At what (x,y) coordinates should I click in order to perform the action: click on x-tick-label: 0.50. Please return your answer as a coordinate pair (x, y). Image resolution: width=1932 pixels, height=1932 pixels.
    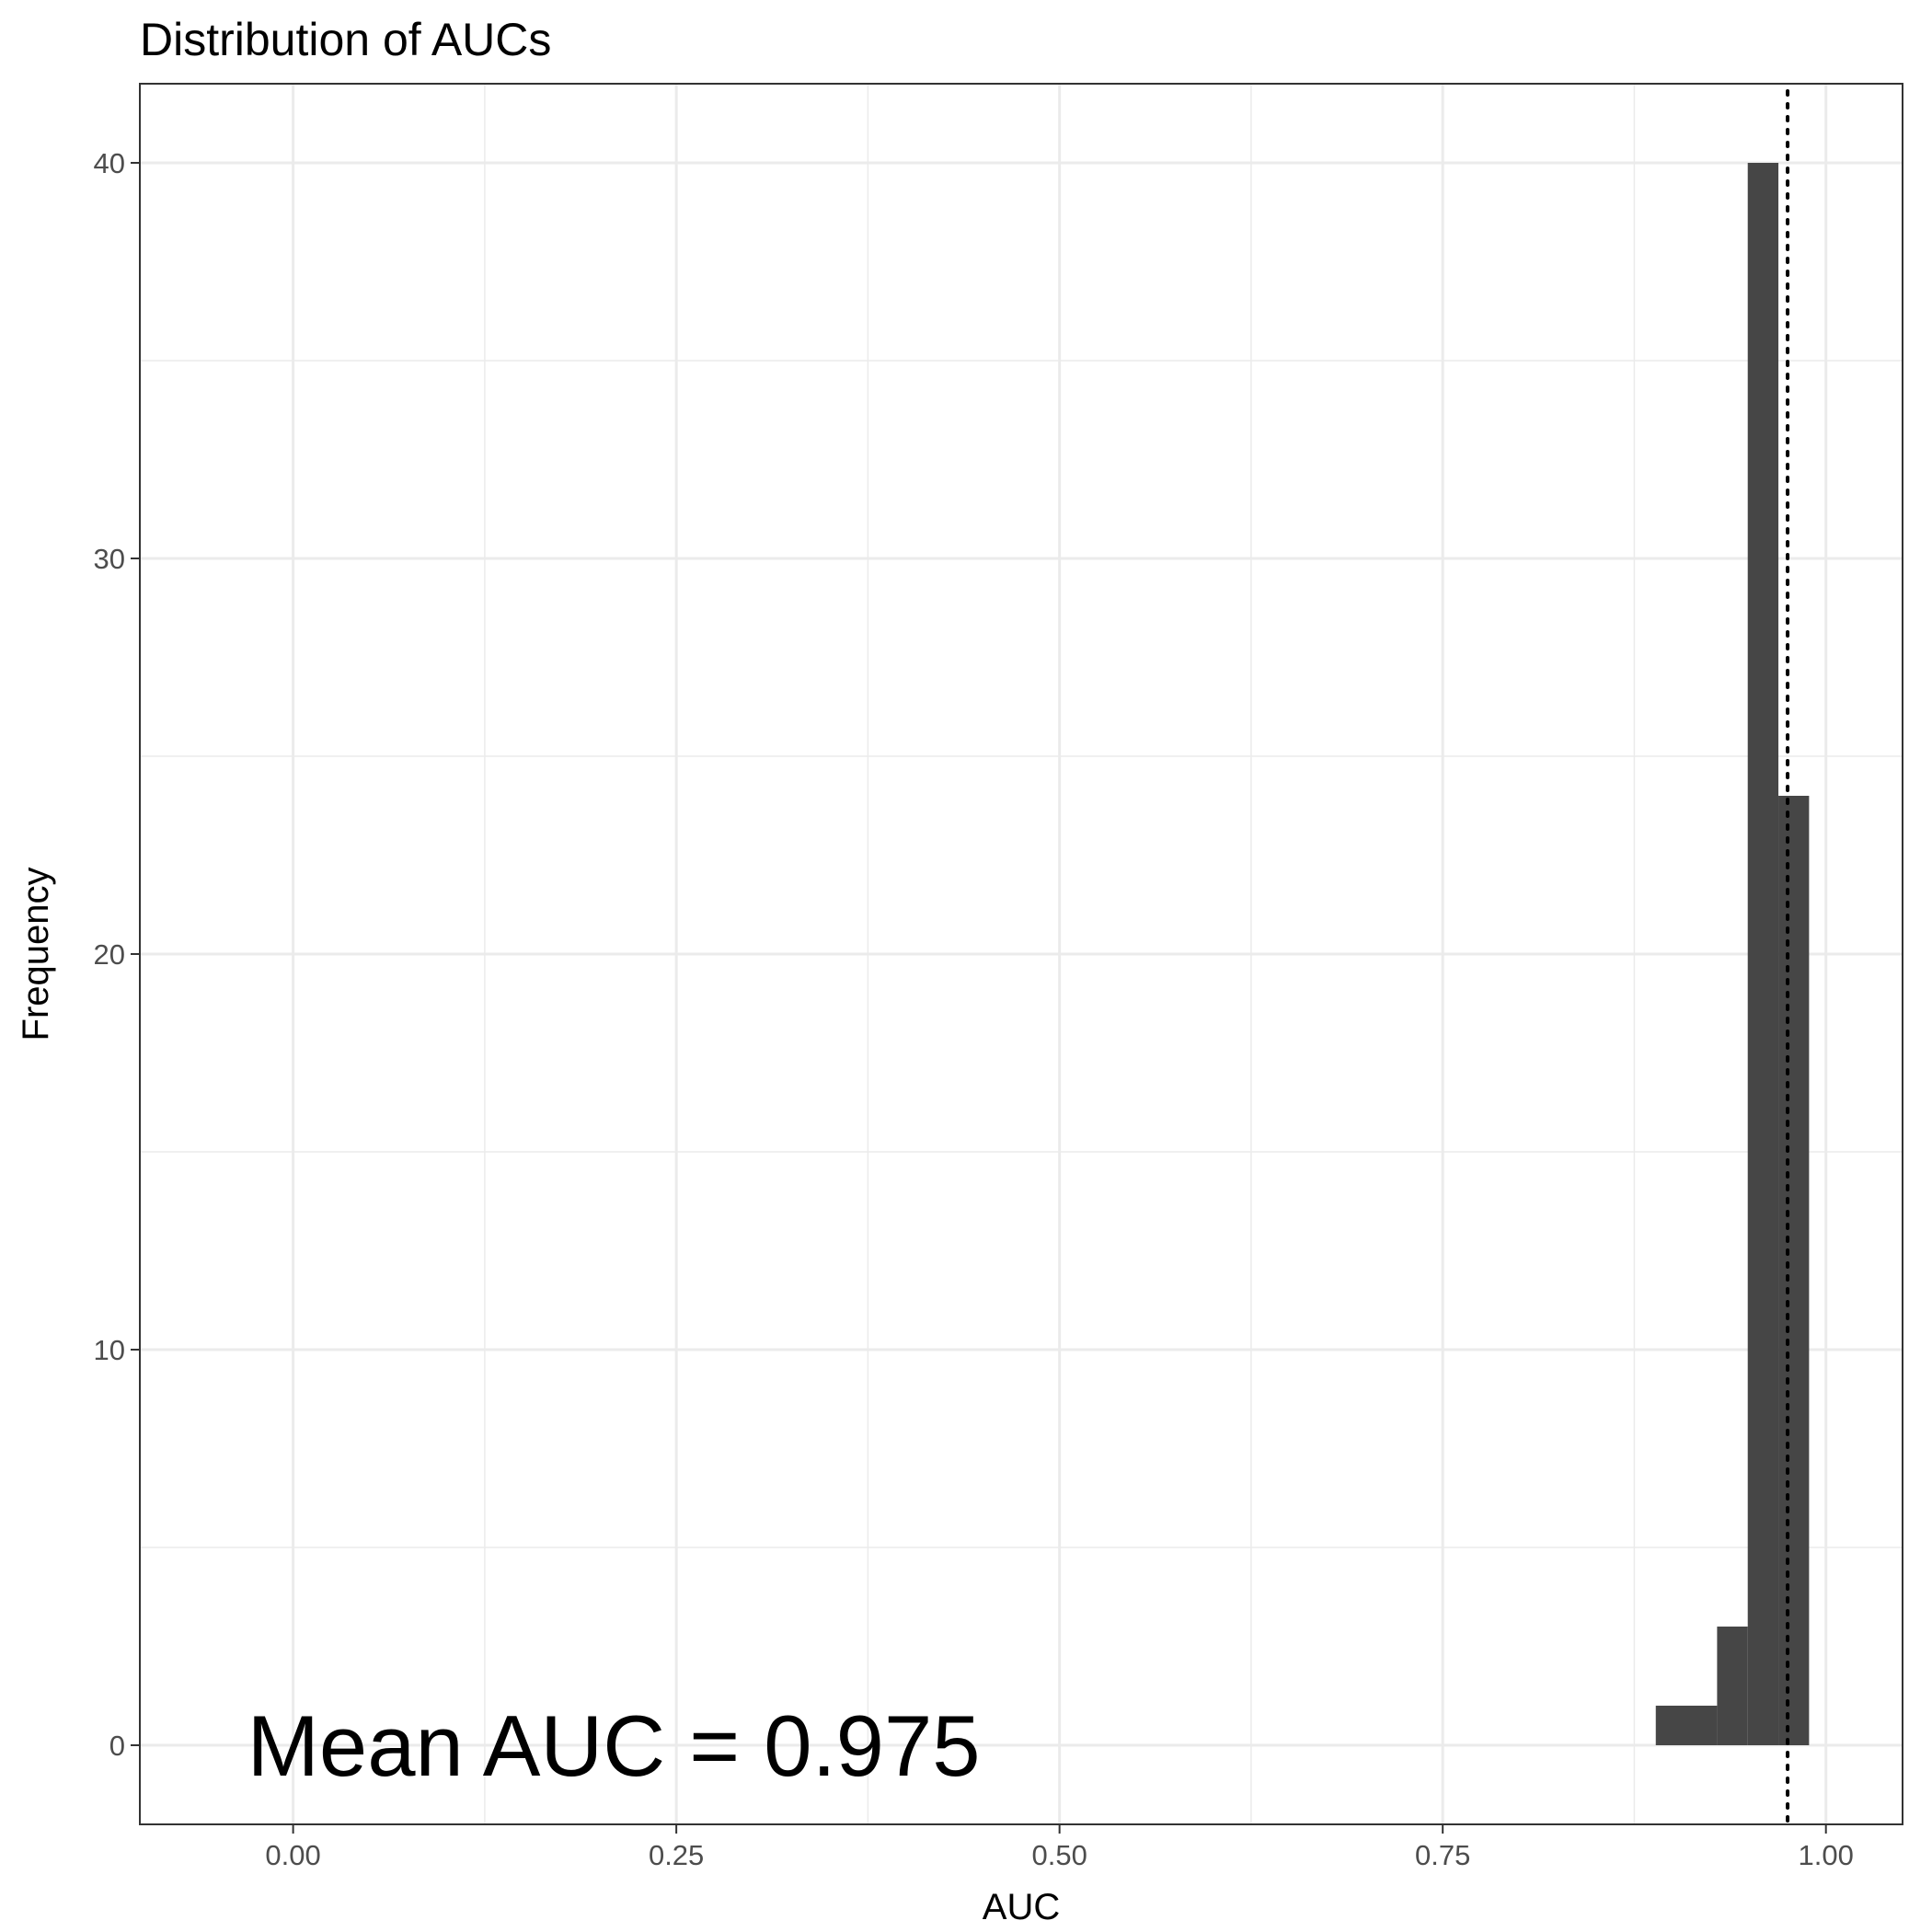
    Looking at the image, I should click on (1059, 1855).